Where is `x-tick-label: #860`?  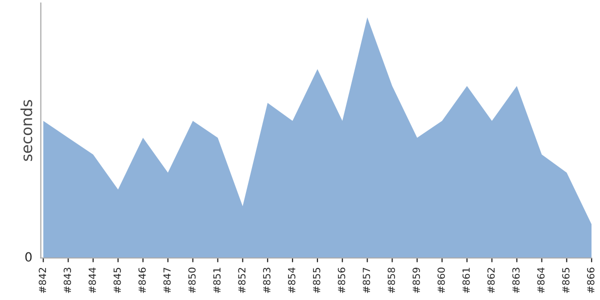
x-tick-label: #860 is located at coordinates (441, 280).